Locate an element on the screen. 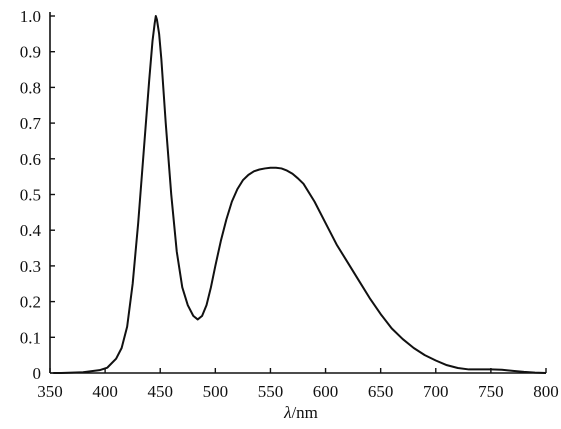 This screenshot has width=561, height=429. y-tick-label: 0.1 is located at coordinates (30, 337).